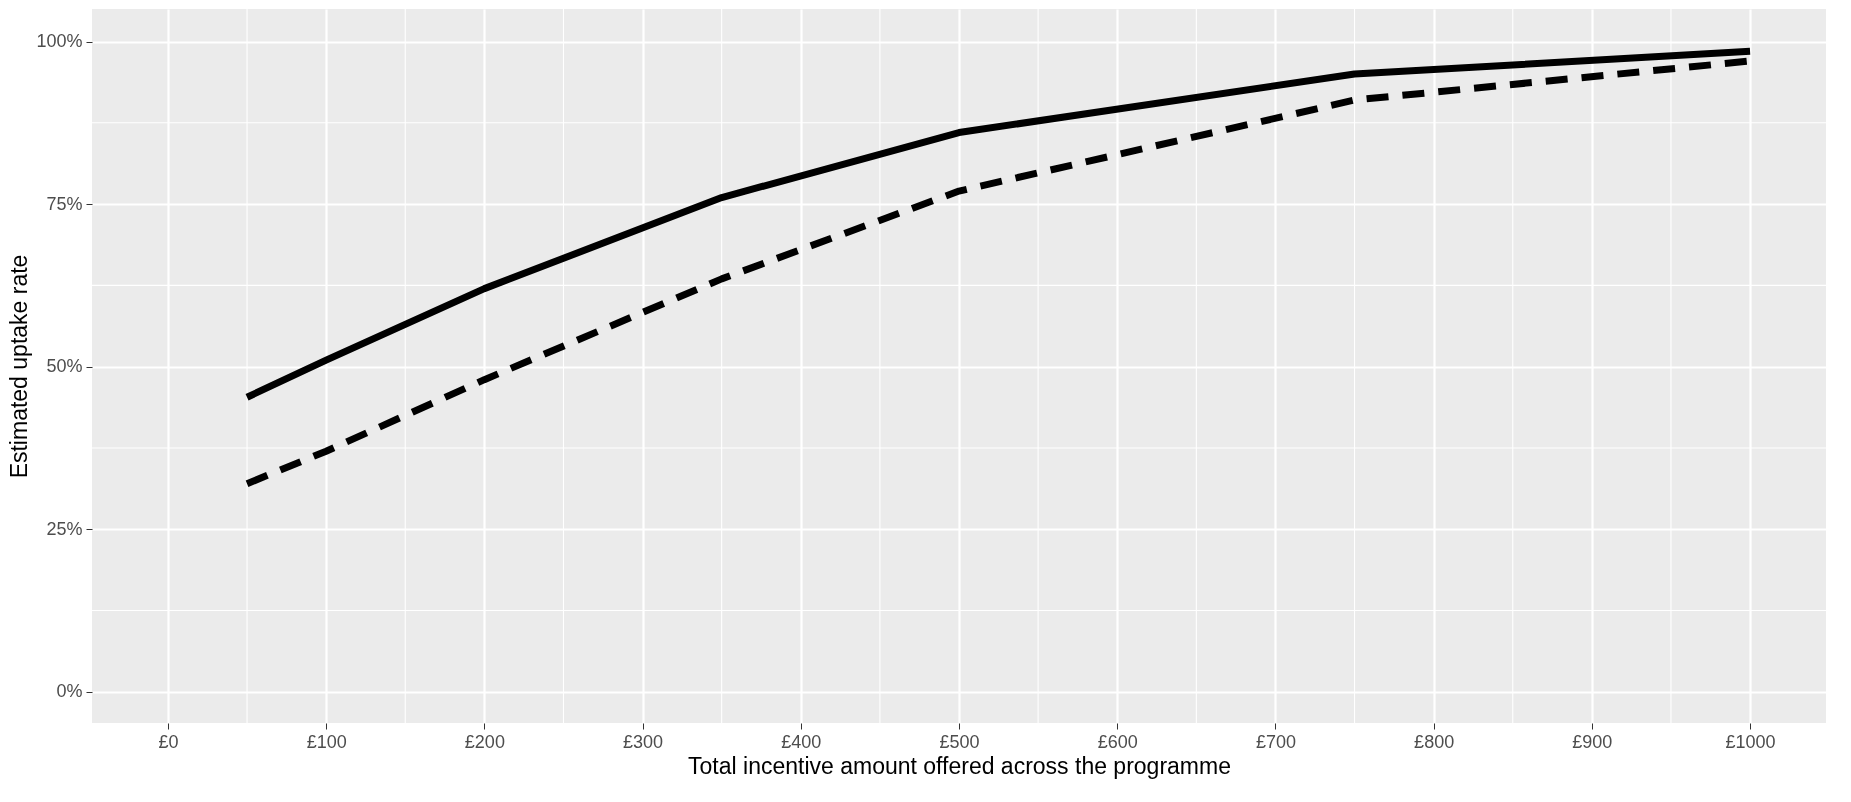 The width and height of the screenshot is (1851, 802). Describe the element at coordinates (1434, 741) in the screenshot. I see `x-tick-label: £800` at that location.